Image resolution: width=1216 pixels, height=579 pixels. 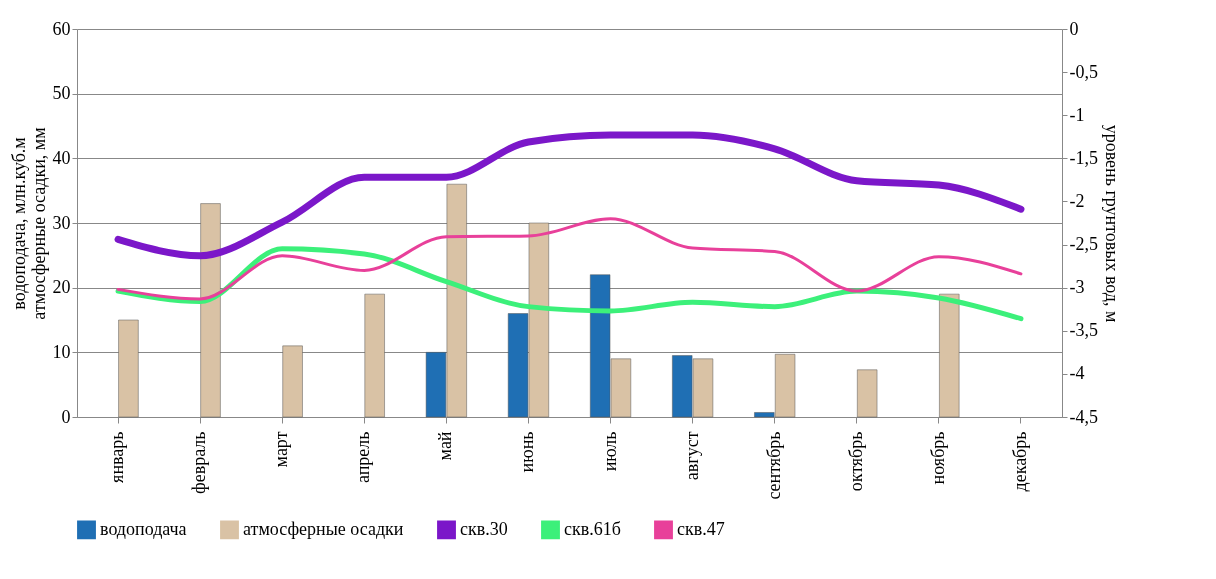 What do you see at coordinates (445, 446) in the screenshot?
I see `x-tick-label: май` at bounding box center [445, 446].